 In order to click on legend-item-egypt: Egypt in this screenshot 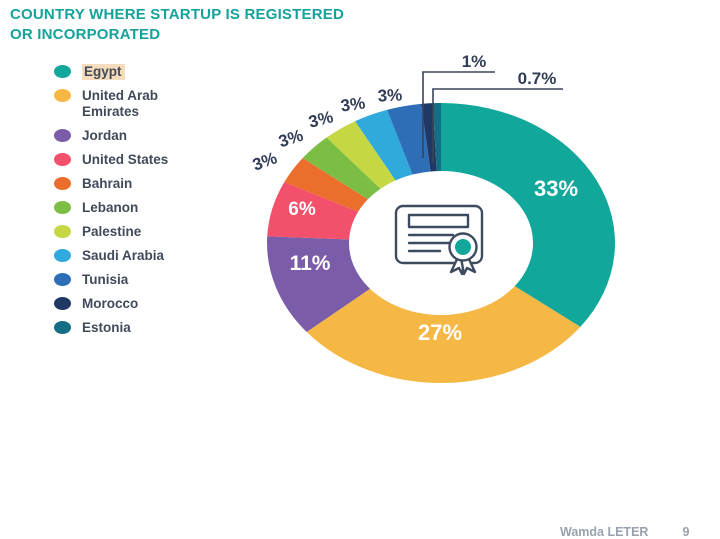, I will do `click(124, 72)`.